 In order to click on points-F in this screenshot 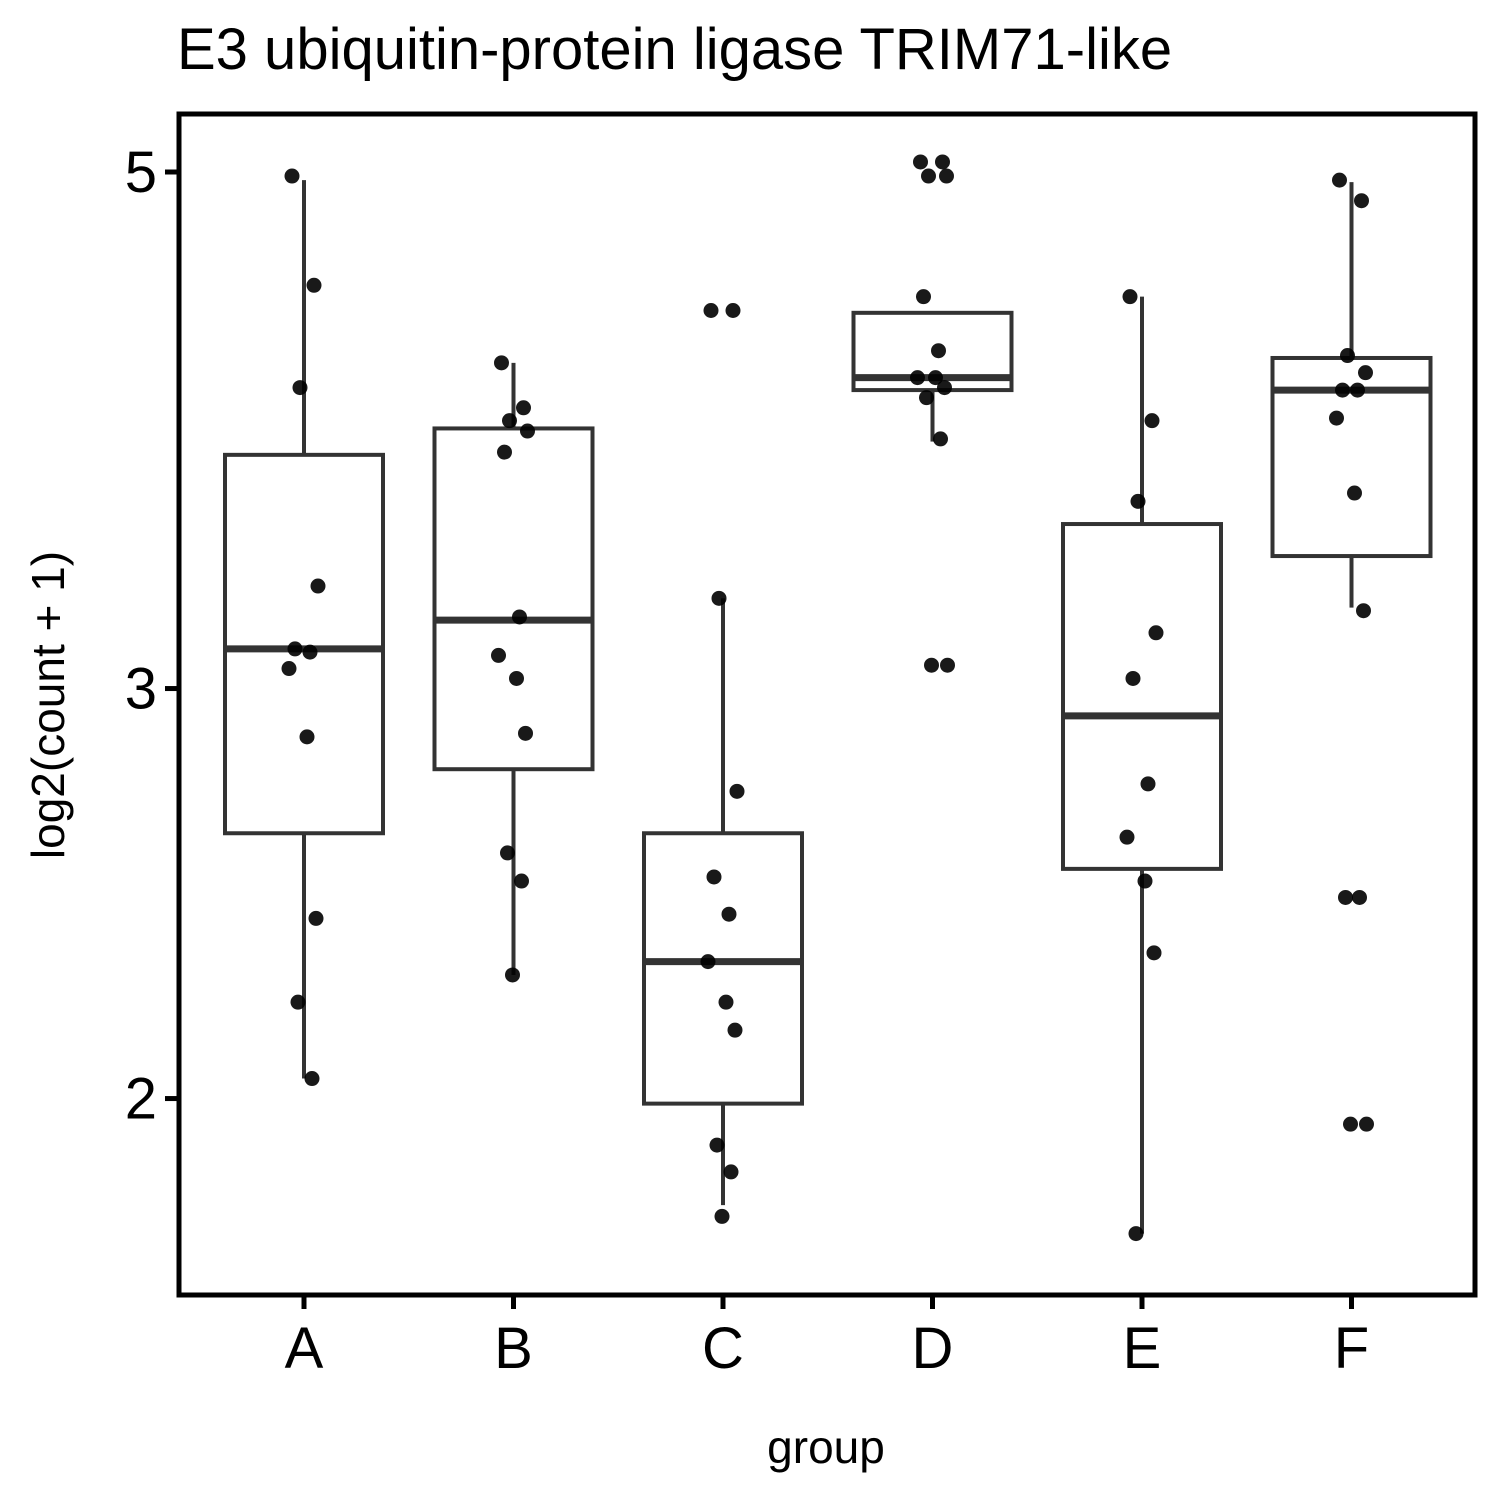, I will do `click(1351, 652)`.